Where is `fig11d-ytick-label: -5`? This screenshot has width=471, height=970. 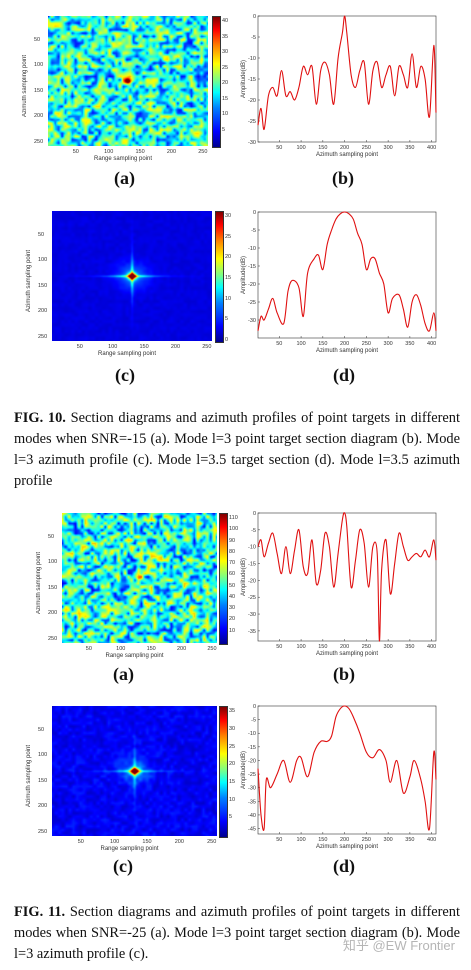 fig11d-ytick-label: -5 is located at coordinates (253, 721).